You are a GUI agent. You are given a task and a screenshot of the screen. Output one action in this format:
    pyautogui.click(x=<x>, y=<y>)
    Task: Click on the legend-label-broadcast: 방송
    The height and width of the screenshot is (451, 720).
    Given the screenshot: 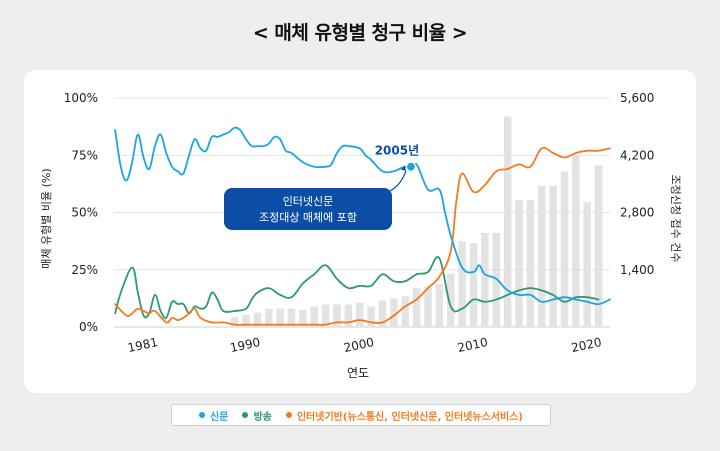 What is the action you would take?
    pyautogui.click(x=262, y=417)
    